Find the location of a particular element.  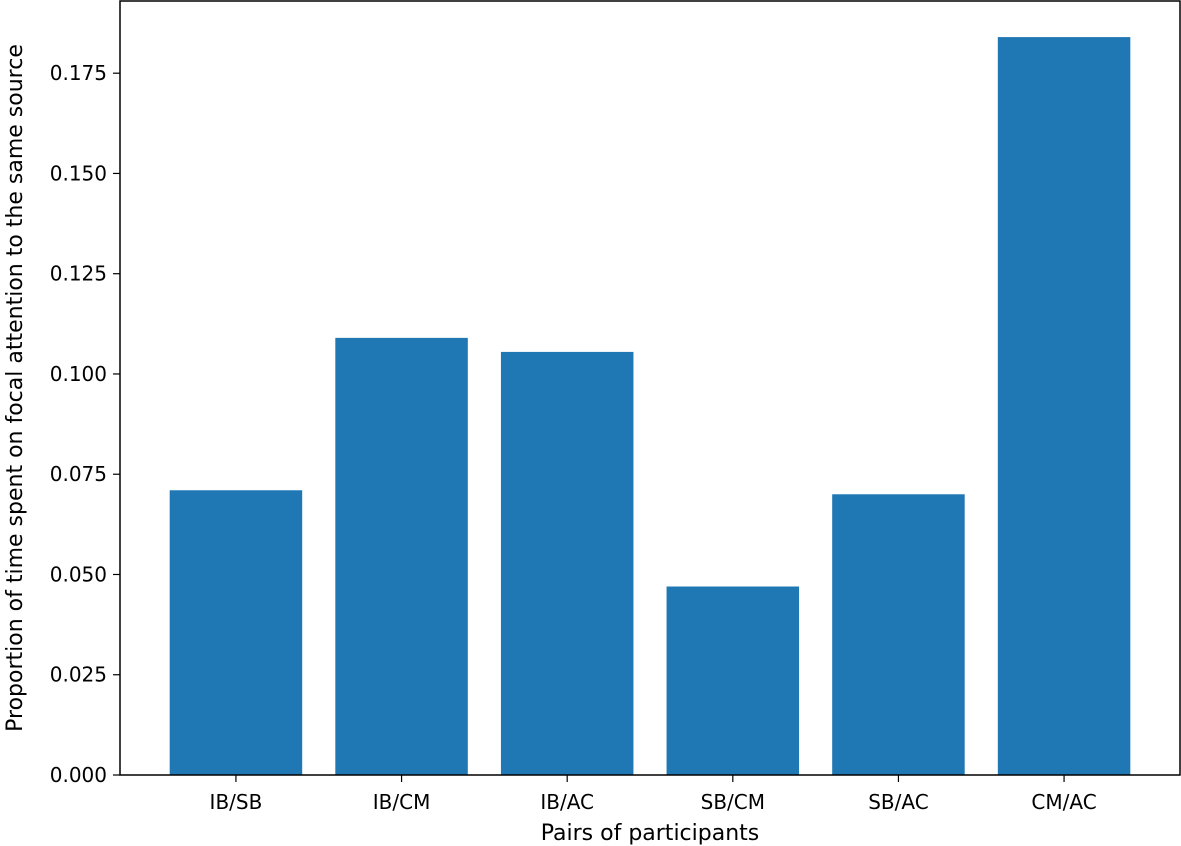

y-tick-label: 0.025 is located at coordinates (78, 675).